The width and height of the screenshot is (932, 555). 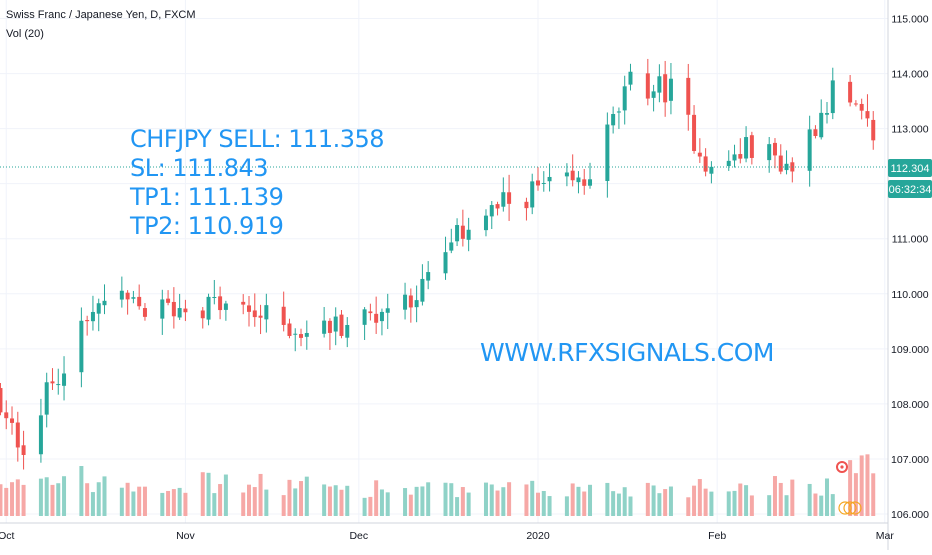 What do you see at coordinates (849, 488) in the screenshot?
I see `event-markers` at bounding box center [849, 488].